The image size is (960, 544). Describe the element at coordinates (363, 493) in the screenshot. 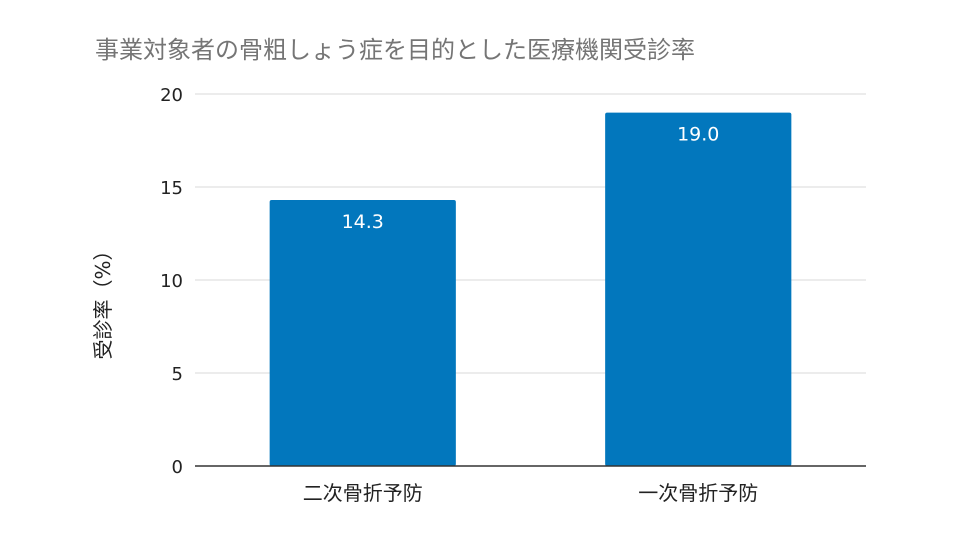

I see `x-tick-label: 二次骨折予防` at that location.